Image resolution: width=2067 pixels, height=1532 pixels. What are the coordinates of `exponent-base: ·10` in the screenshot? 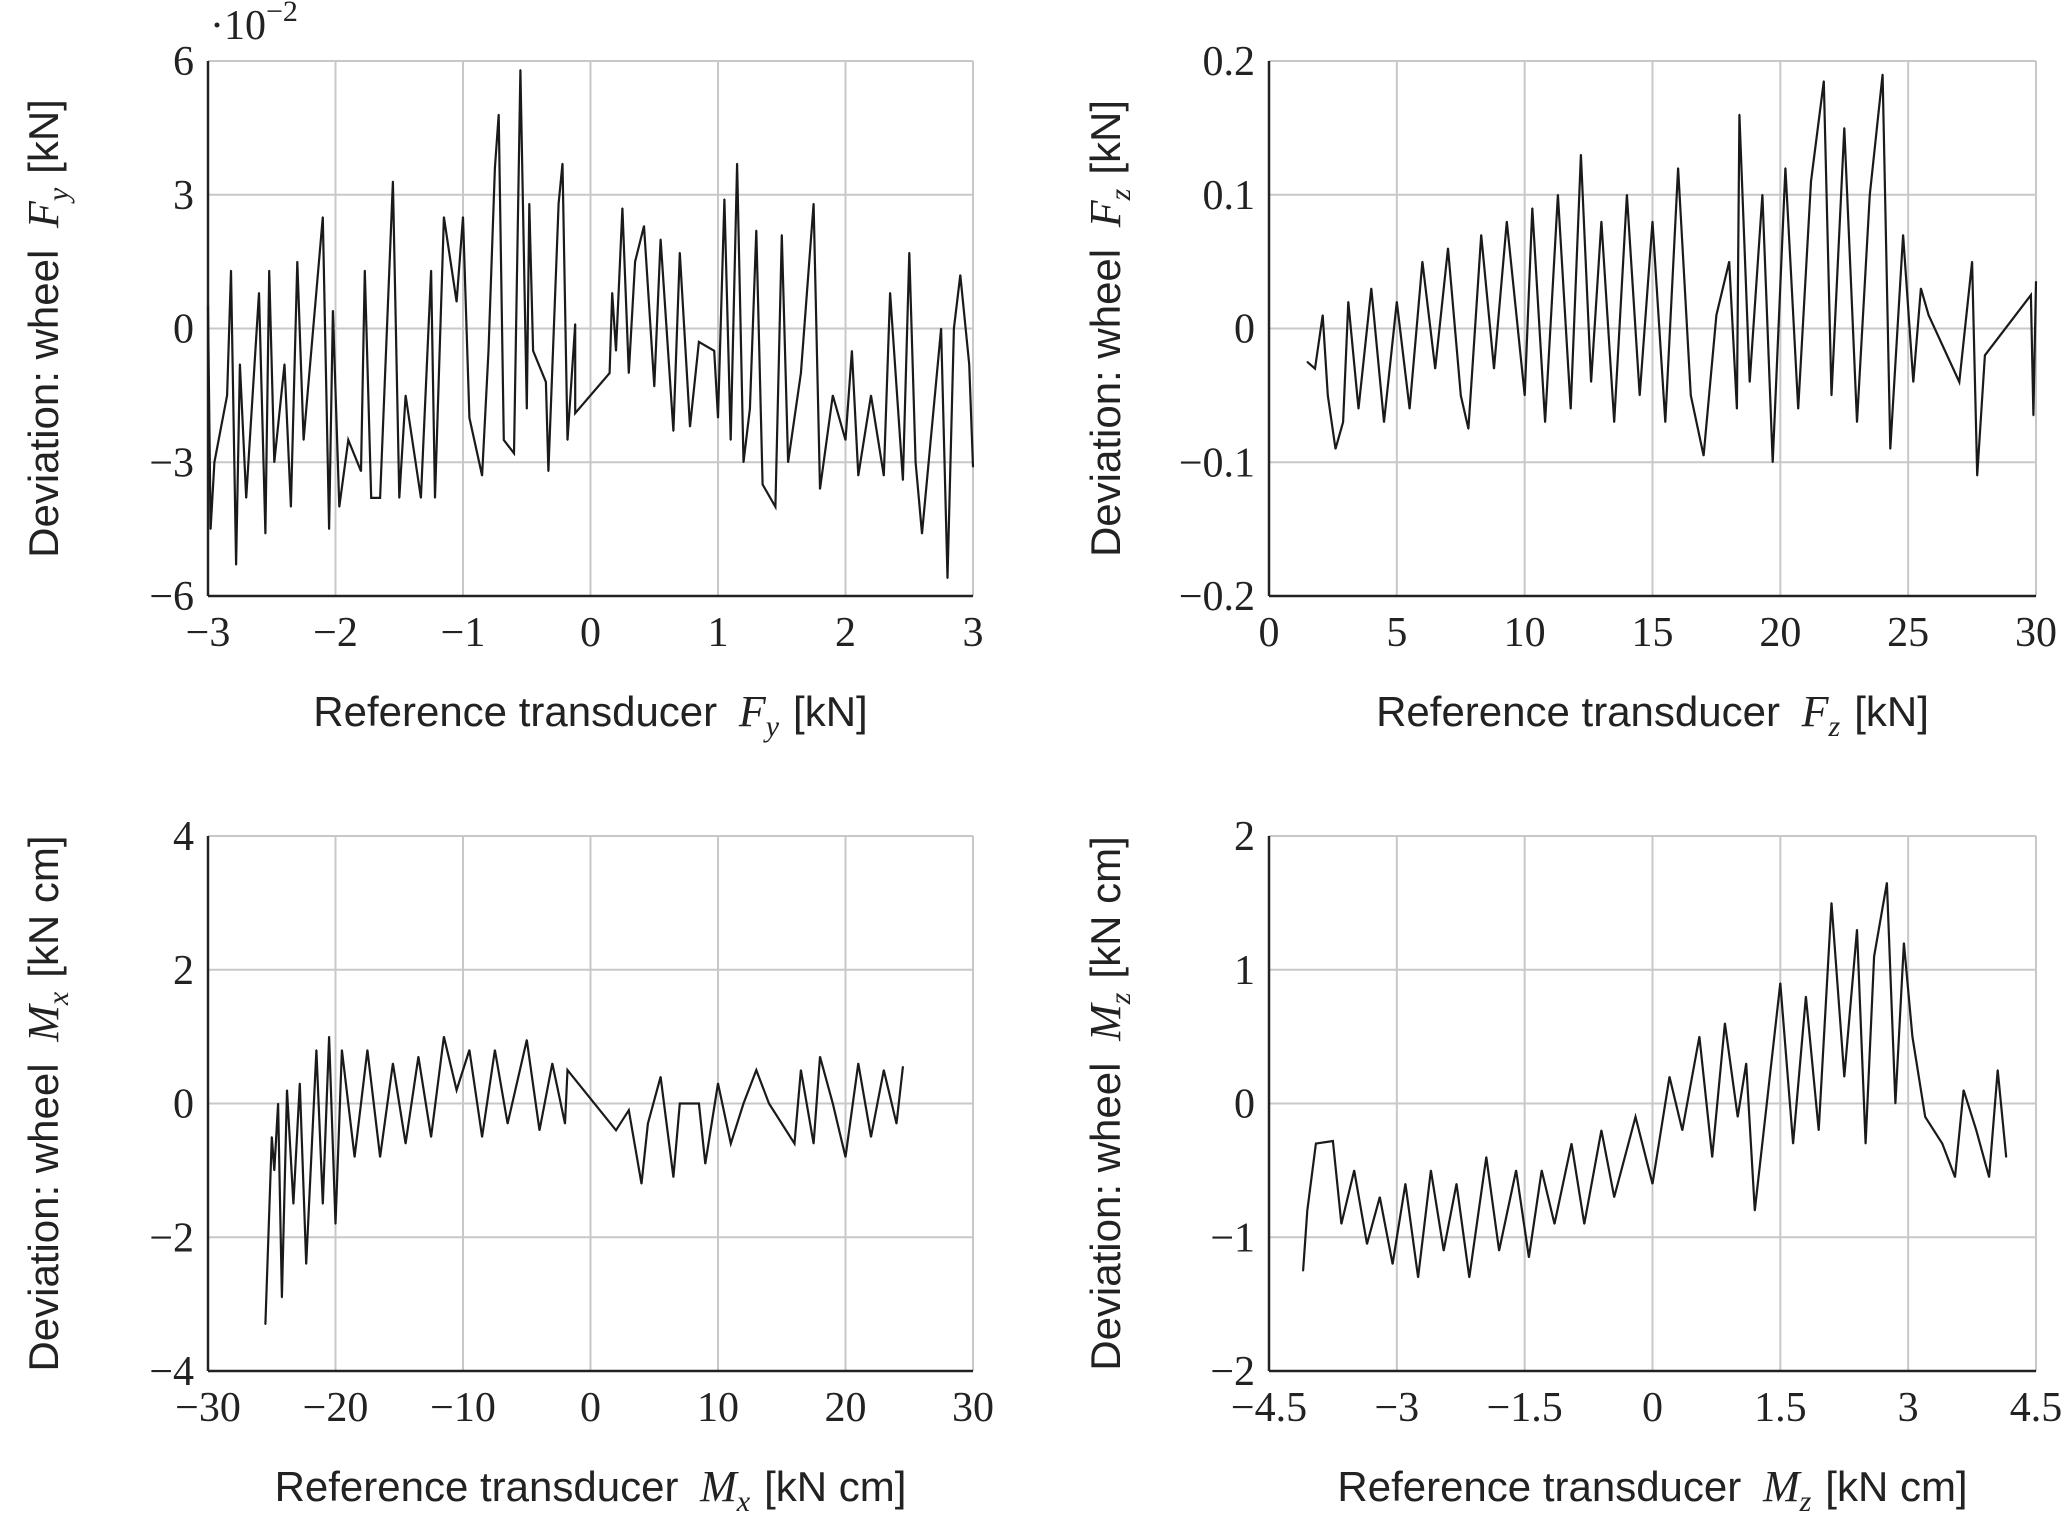 It's located at (238, 26).